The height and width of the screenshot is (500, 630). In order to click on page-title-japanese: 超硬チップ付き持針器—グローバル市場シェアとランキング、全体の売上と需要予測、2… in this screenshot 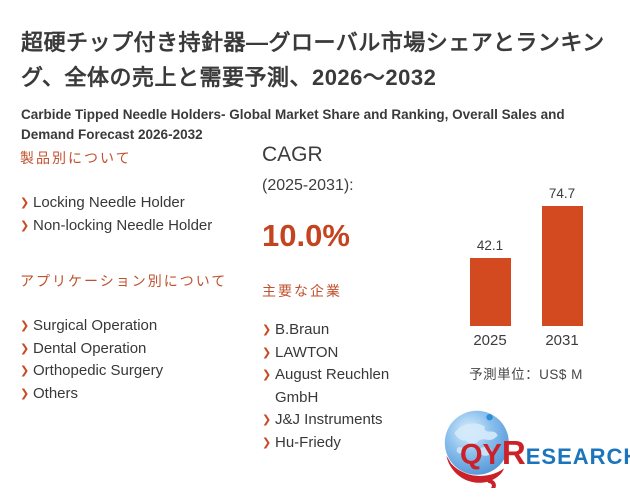, I will do `click(313, 60)`.